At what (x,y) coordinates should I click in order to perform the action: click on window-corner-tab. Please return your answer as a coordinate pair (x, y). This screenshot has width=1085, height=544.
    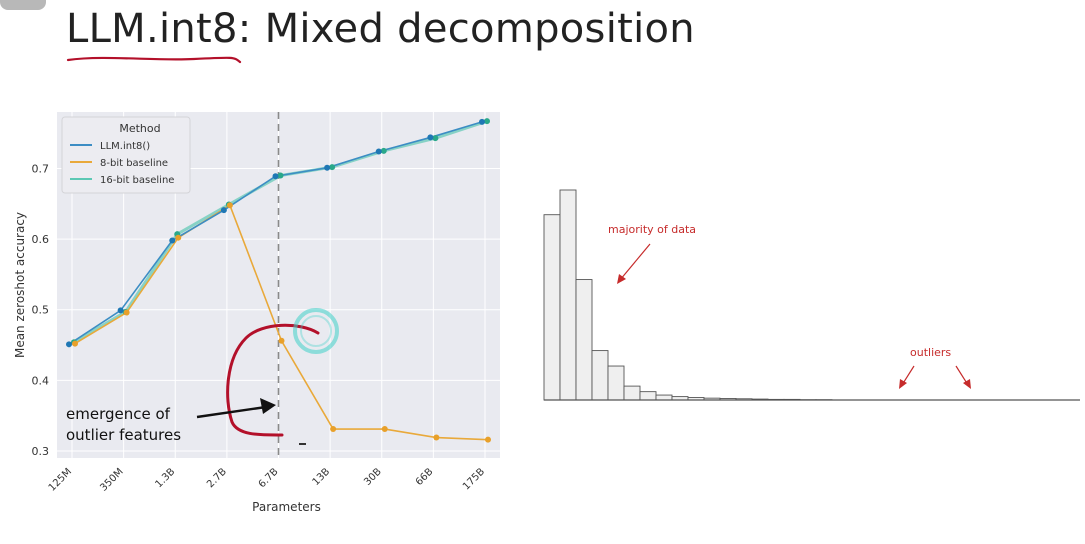
    Looking at the image, I should click on (23, 5).